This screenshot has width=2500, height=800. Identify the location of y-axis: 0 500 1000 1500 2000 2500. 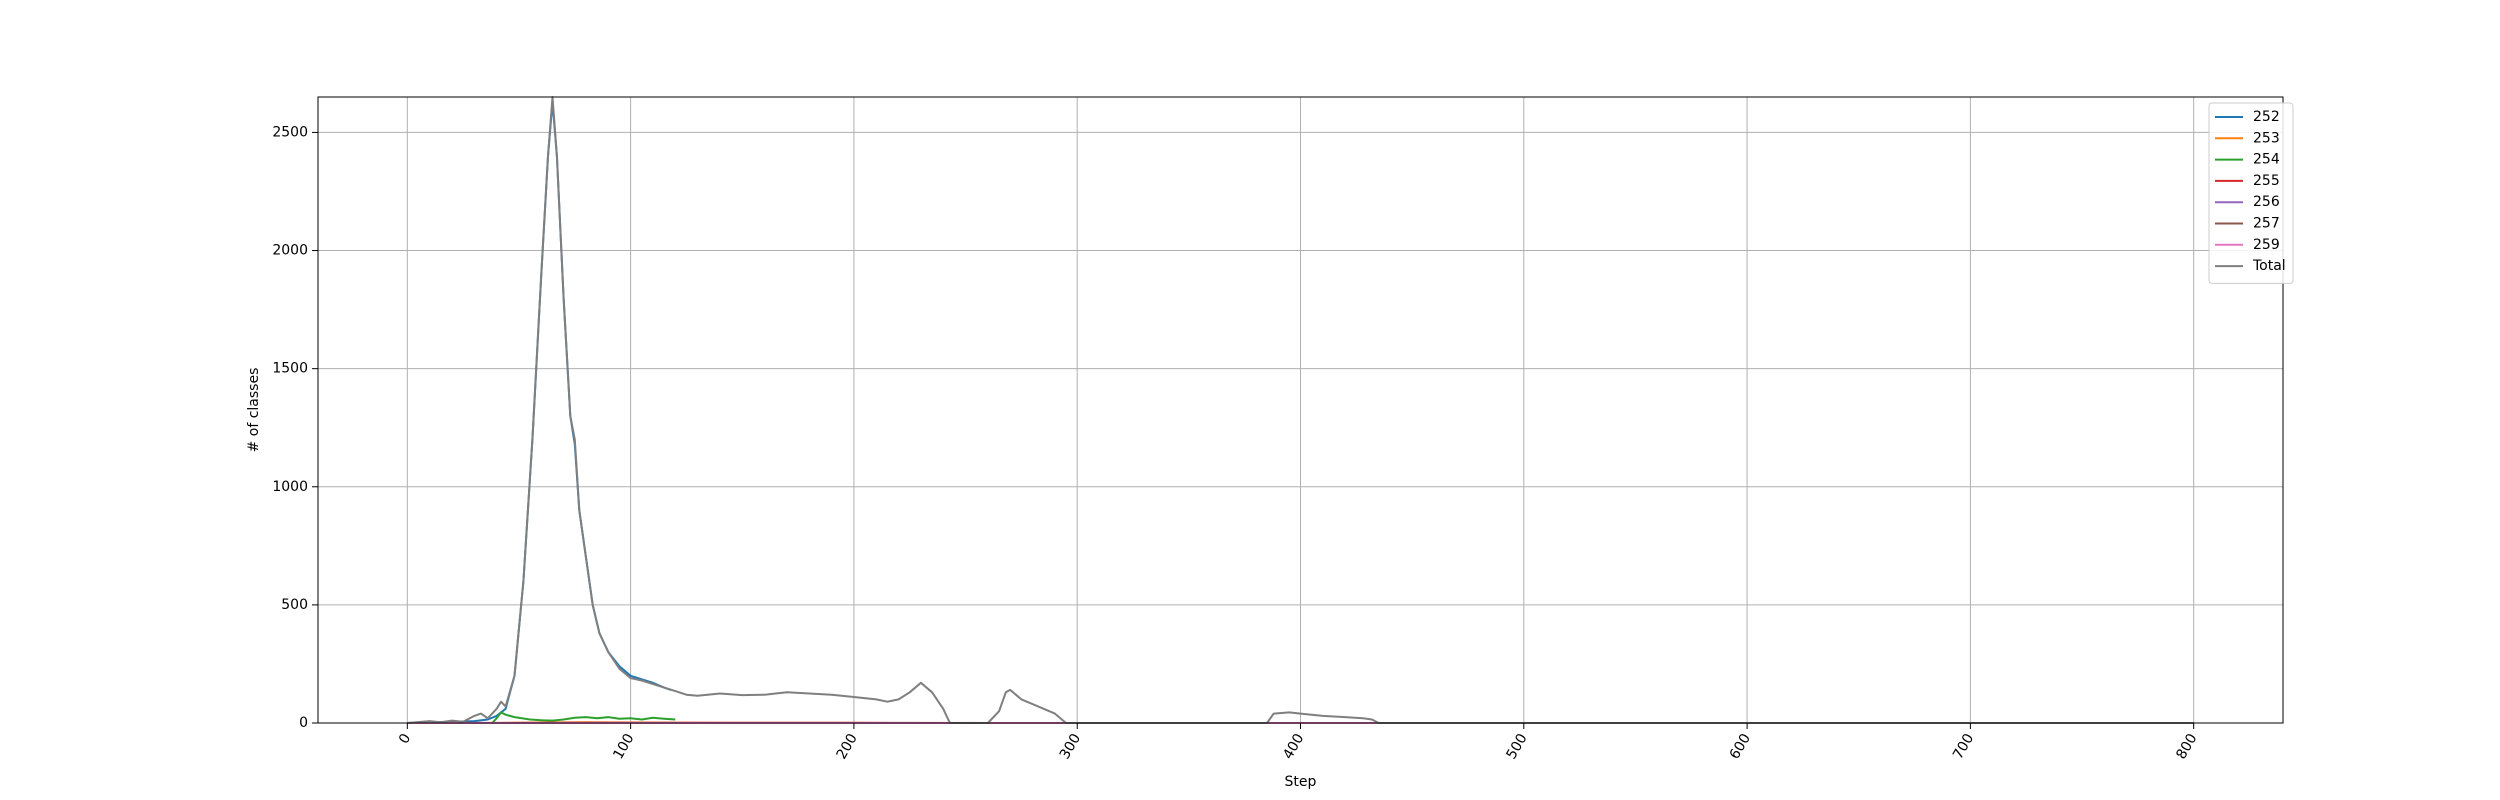
(295, 427).